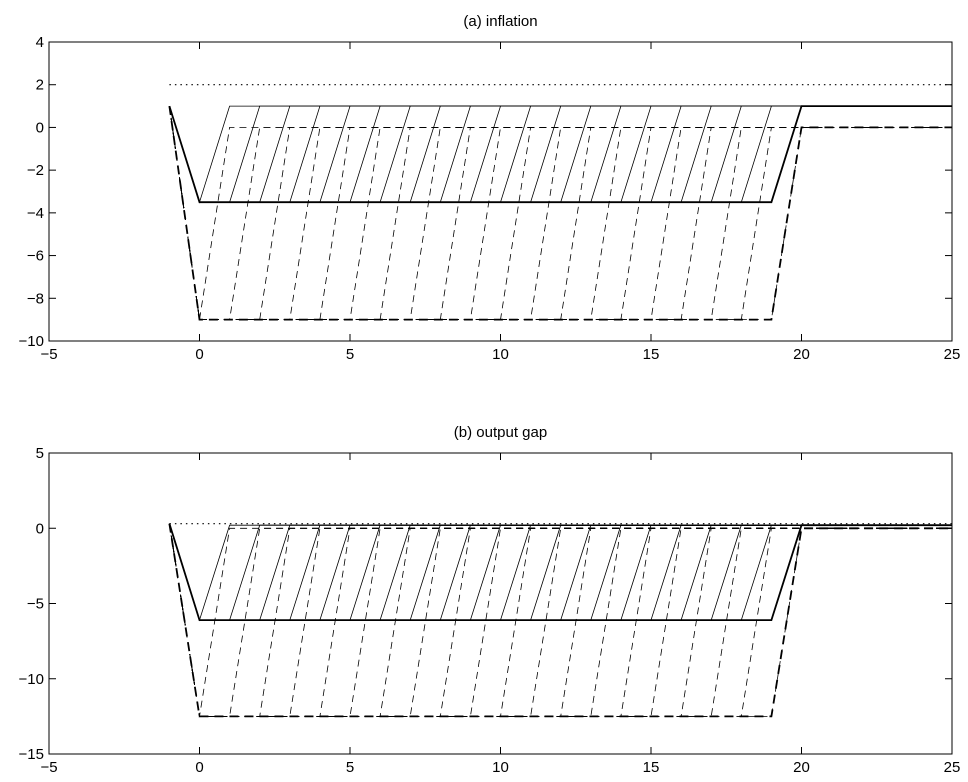 The height and width of the screenshot is (782, 968). Describe the element at coordinates (35, 298) in the screenshot. I see `inflation-ytick-label: −8` at that location.